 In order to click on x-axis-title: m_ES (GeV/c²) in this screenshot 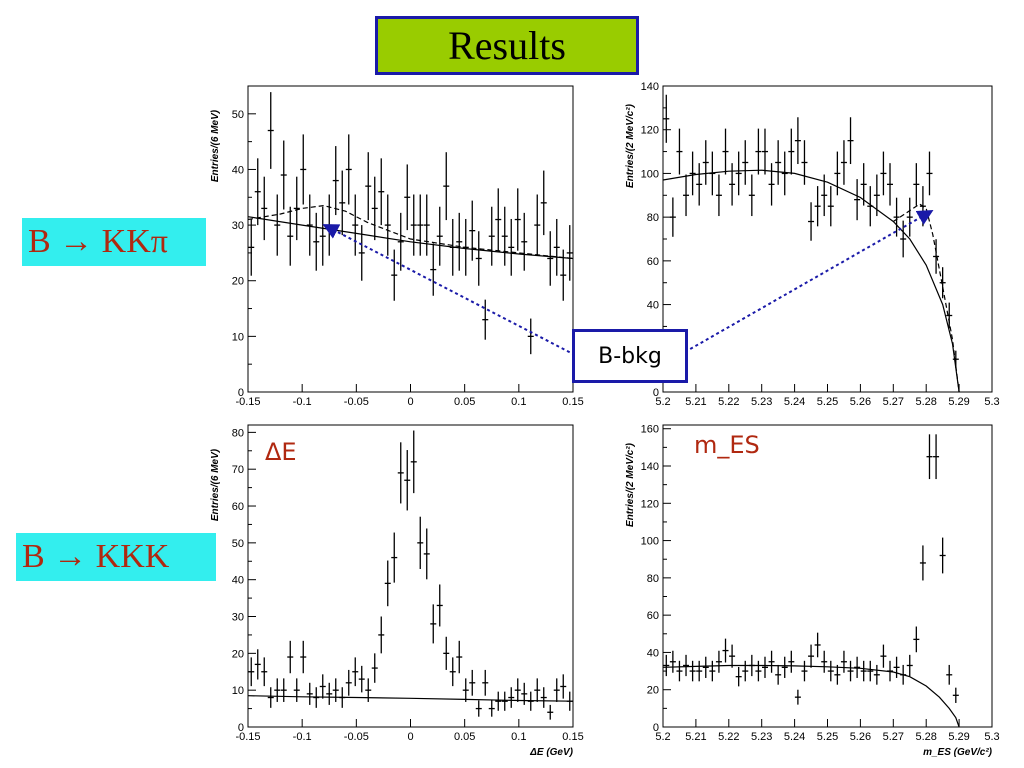, I will do `click(958, 752)`.